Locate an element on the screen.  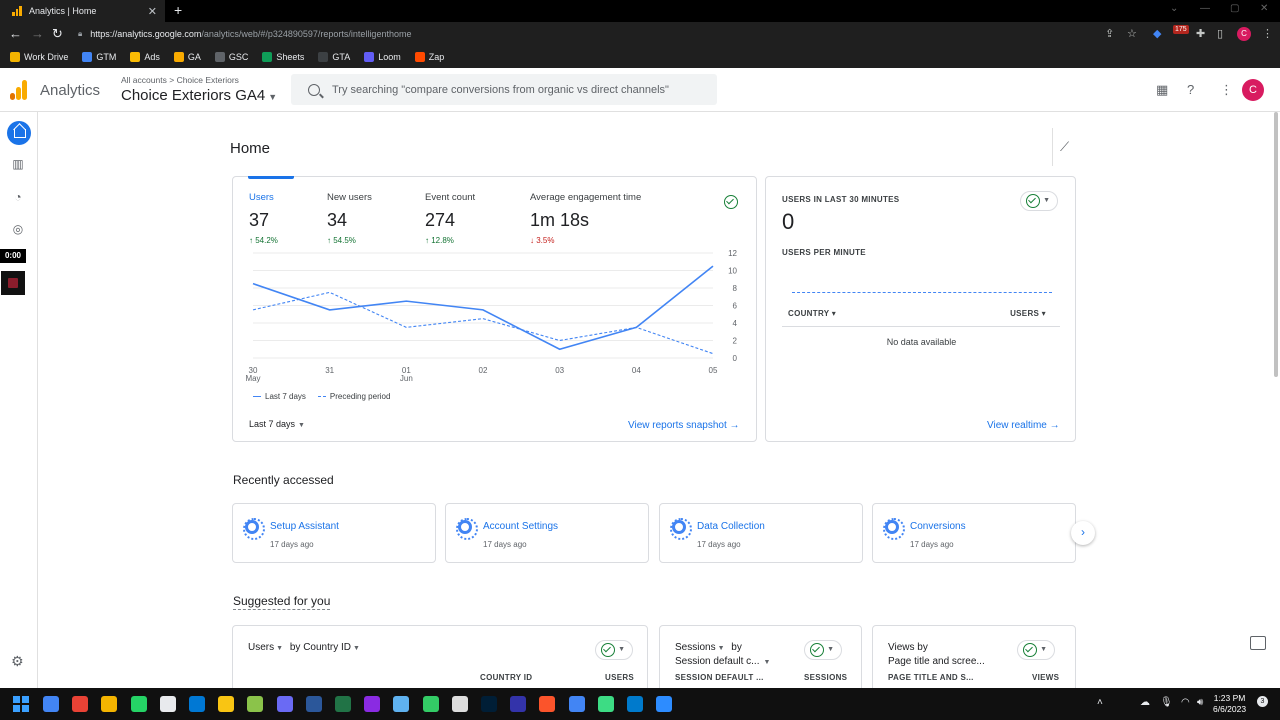
bookmark-item: GSC is located at coordinates (231, 57).